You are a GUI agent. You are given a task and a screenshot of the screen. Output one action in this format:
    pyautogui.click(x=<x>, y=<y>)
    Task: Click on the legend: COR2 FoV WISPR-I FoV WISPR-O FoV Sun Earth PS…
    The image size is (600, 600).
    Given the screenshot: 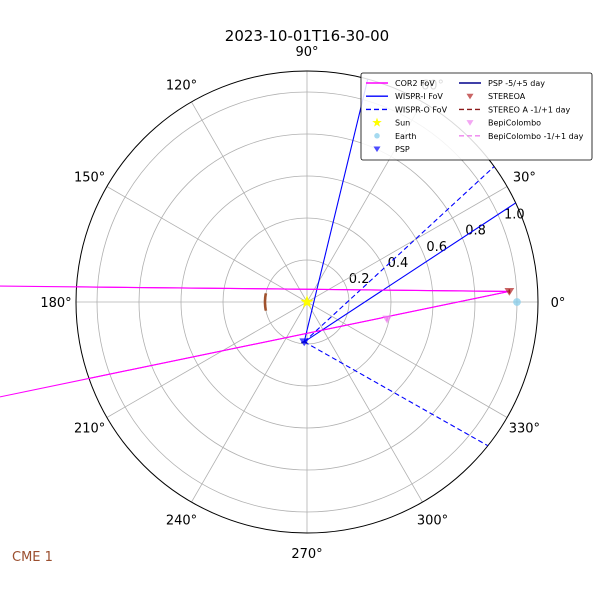 What is the action you would take?
    pyautogui.click(x=476, y=116)
    